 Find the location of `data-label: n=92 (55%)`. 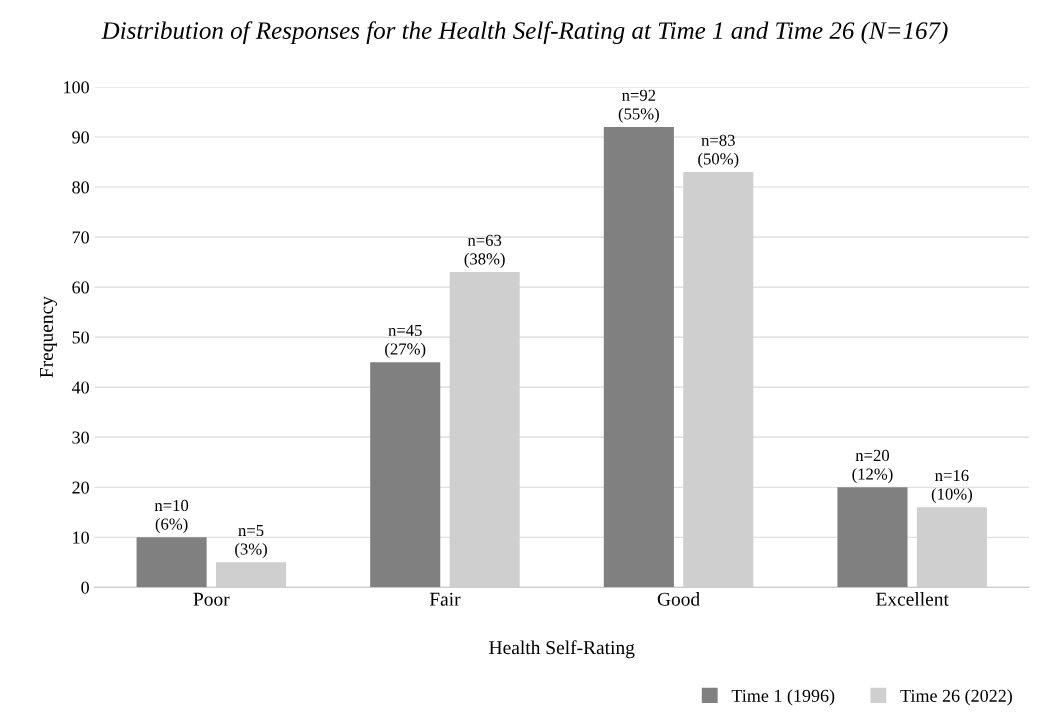

data-label: n=92 (55%) is located at coordinates (638, 106).